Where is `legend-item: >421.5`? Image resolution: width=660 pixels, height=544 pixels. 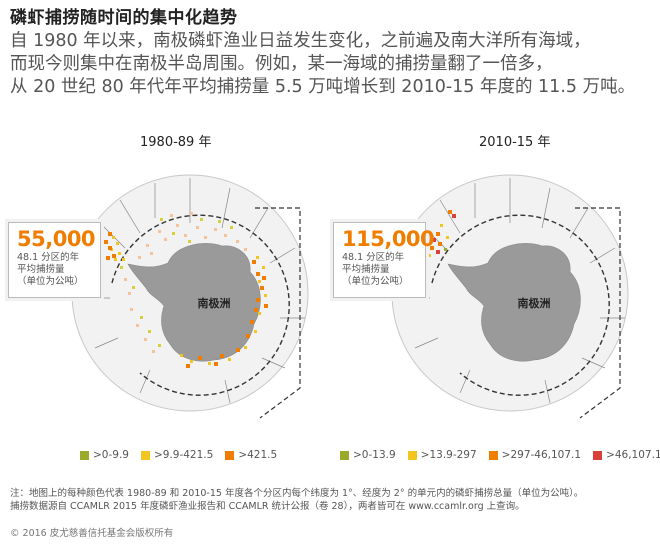
legend-item: >421.5 is located at coordinates (251, 455).